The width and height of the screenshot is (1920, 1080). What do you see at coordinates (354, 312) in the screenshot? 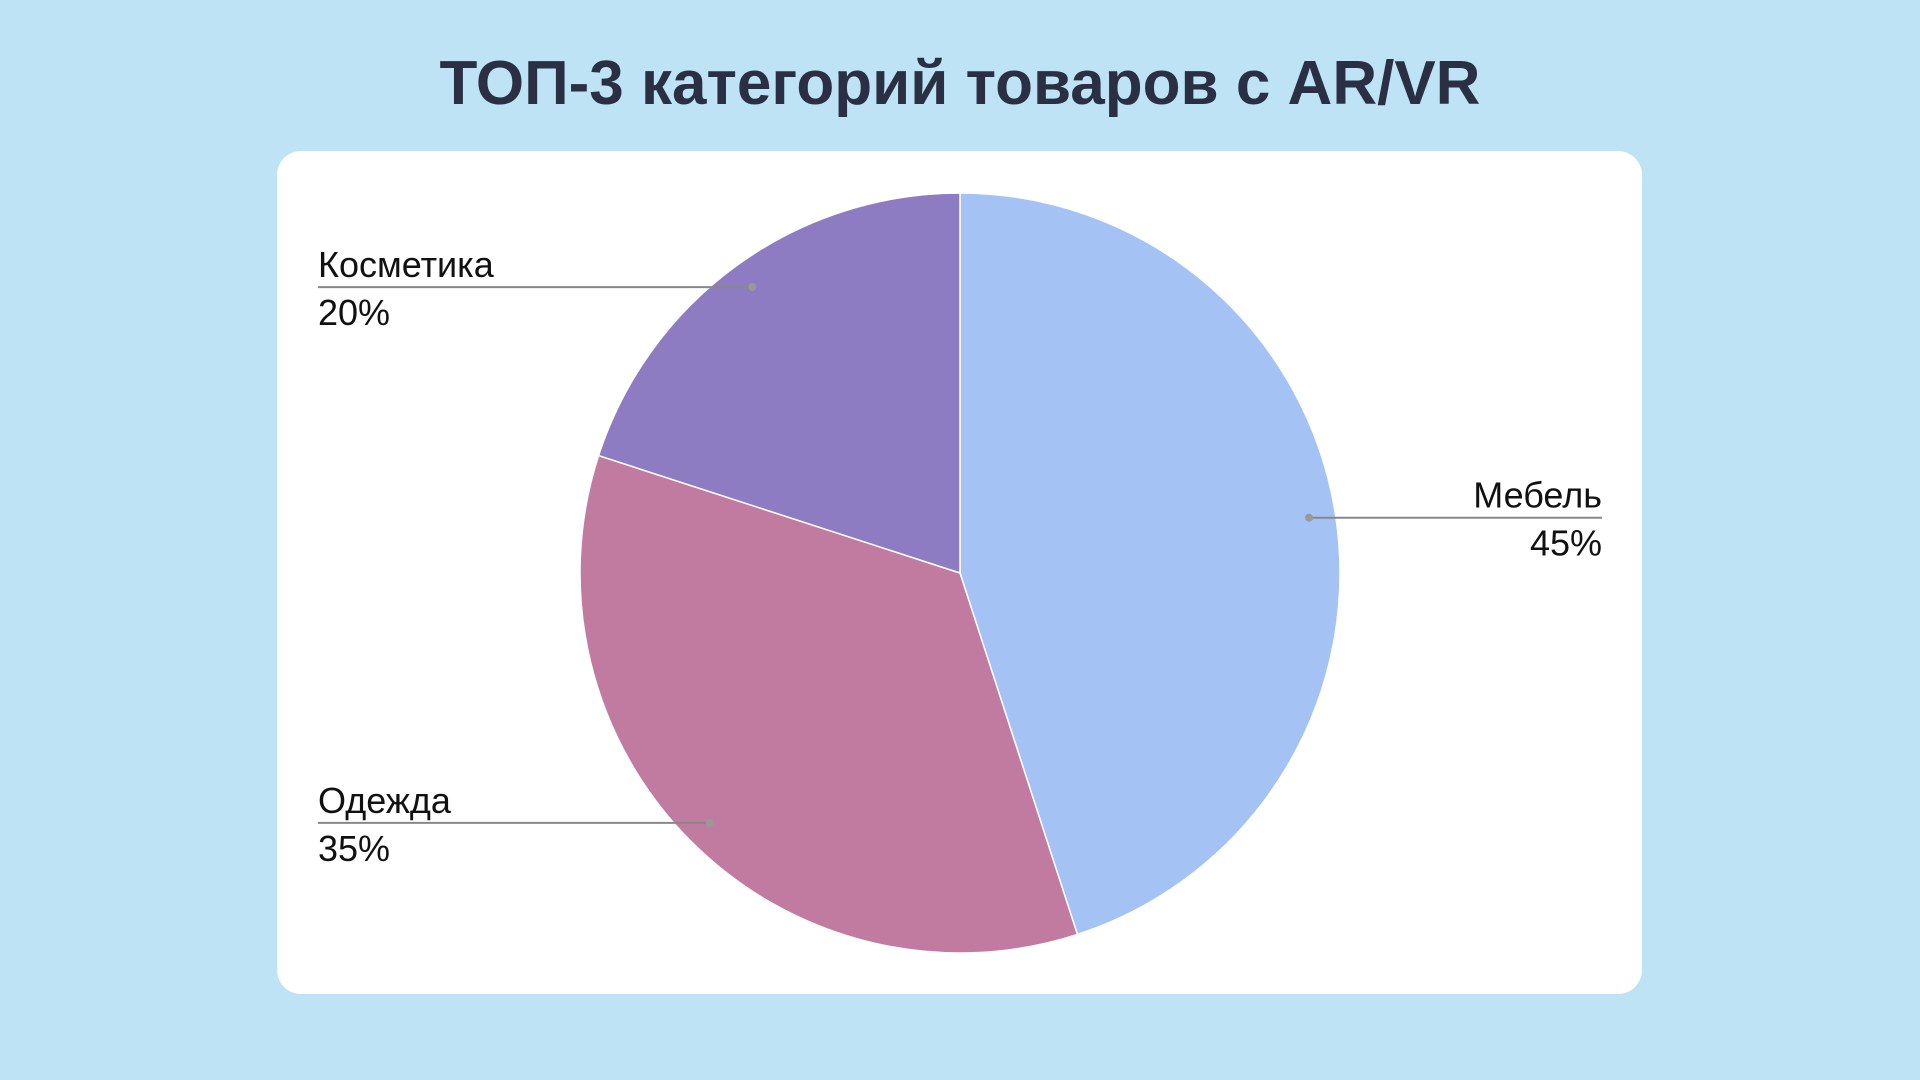
I see `value-label: 20%` at bounding box center [354, 312].